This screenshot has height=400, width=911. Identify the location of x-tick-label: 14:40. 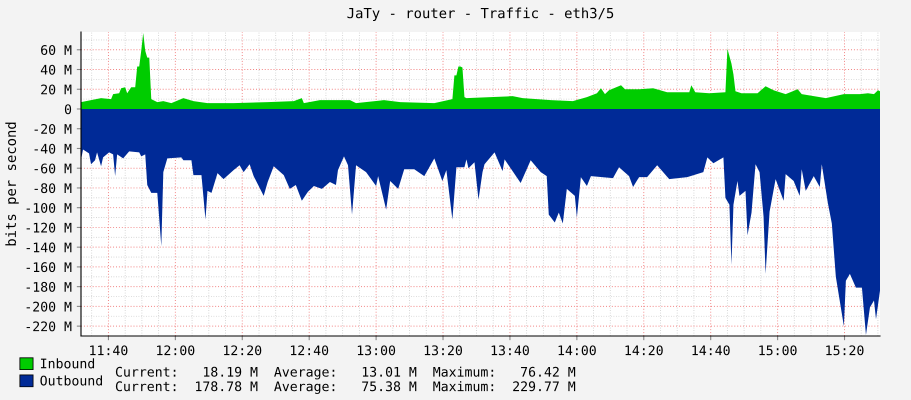
(711, 350).